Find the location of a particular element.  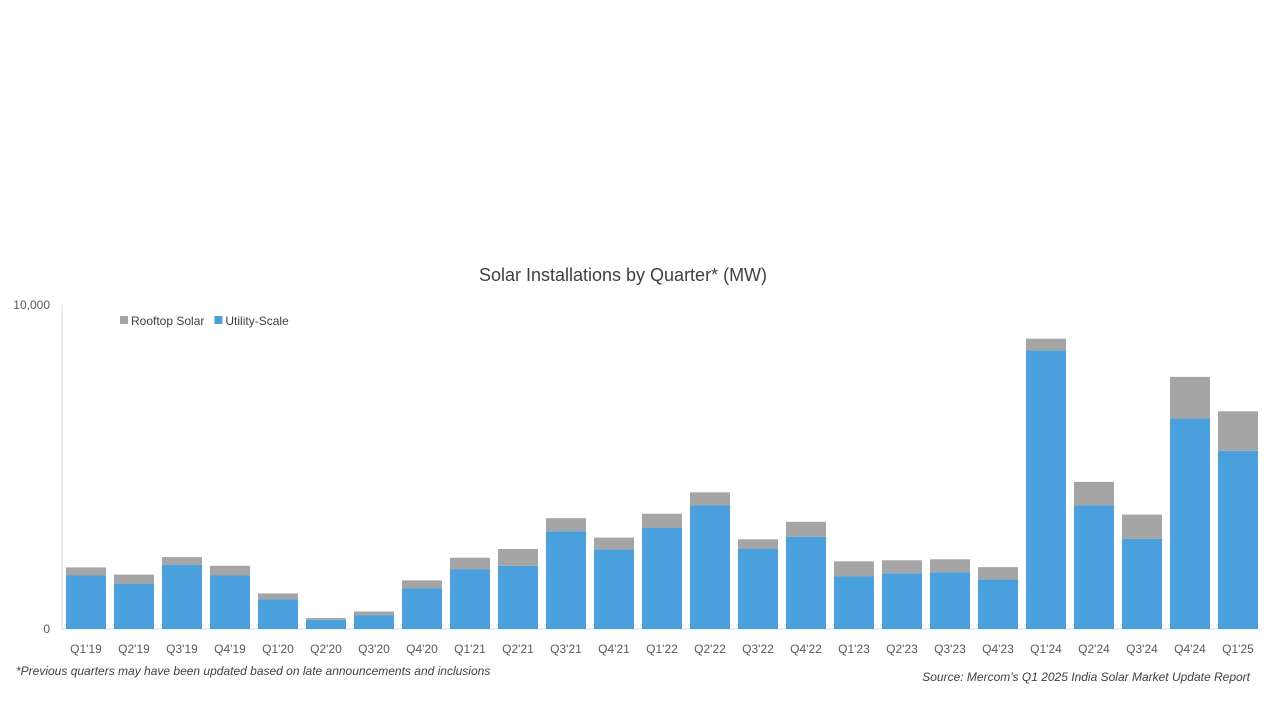

x-tick-label: Q4'24 is located at coordinates (1190, 649).